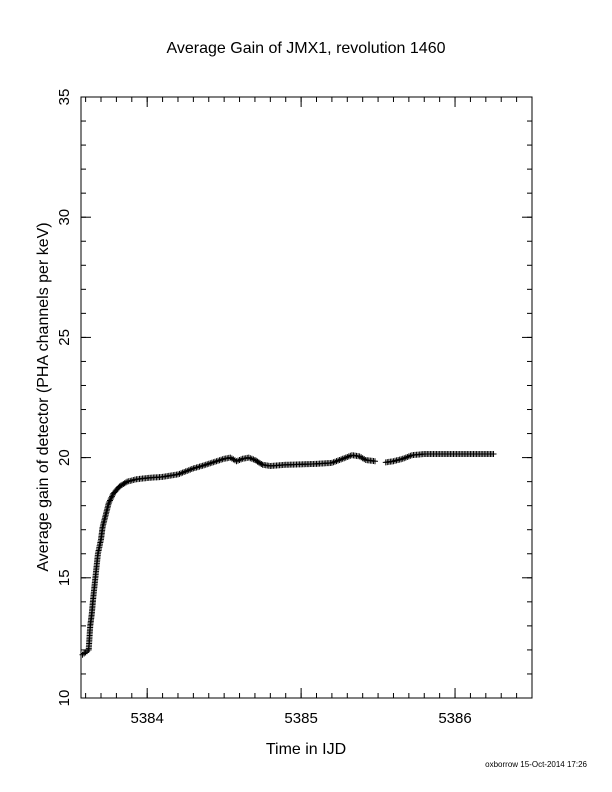 The image size is (612, 792). Describe the element at coordinates (64, 457) in the screenshot. I see `y-tick-label: 20` at that location.